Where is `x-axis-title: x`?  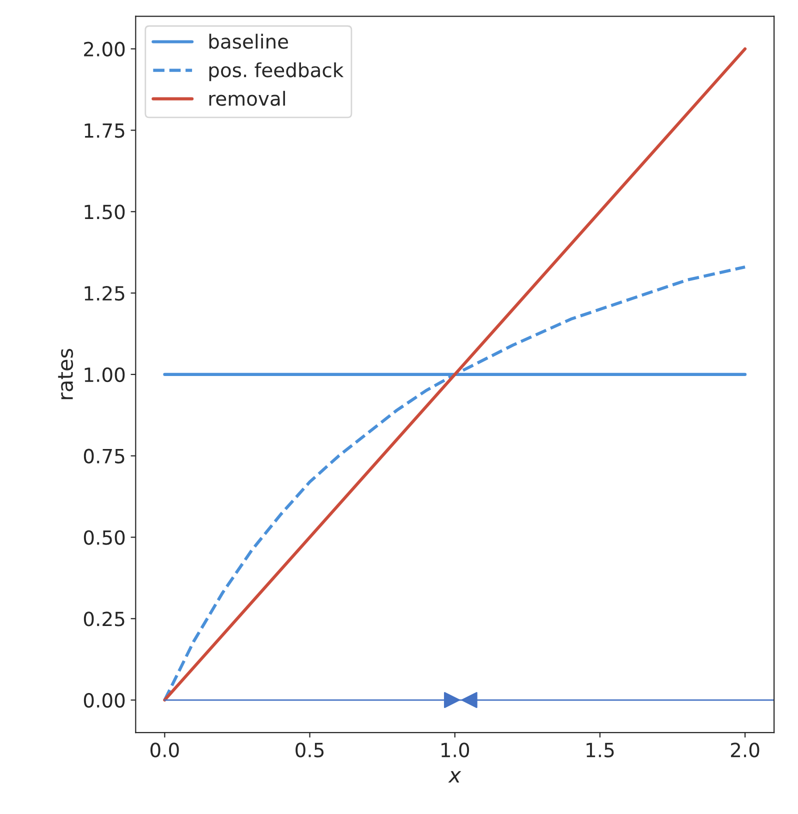 x-axis-title: x is located at coordinates (455, 777).